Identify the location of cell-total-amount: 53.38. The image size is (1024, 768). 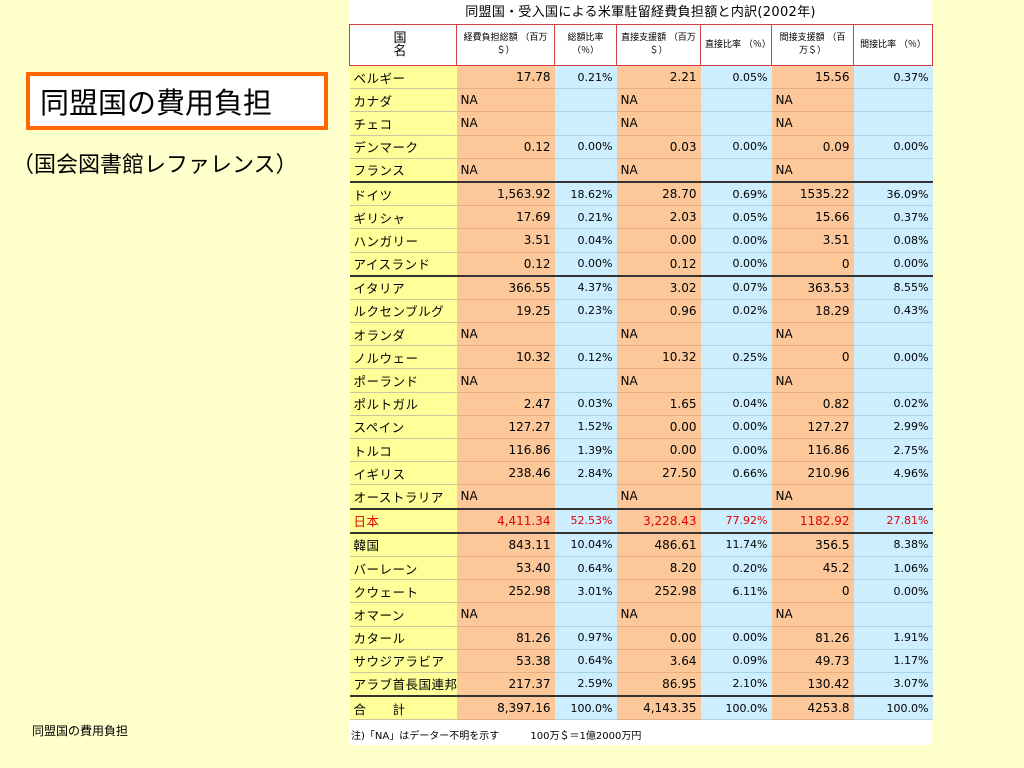
(505, 661).